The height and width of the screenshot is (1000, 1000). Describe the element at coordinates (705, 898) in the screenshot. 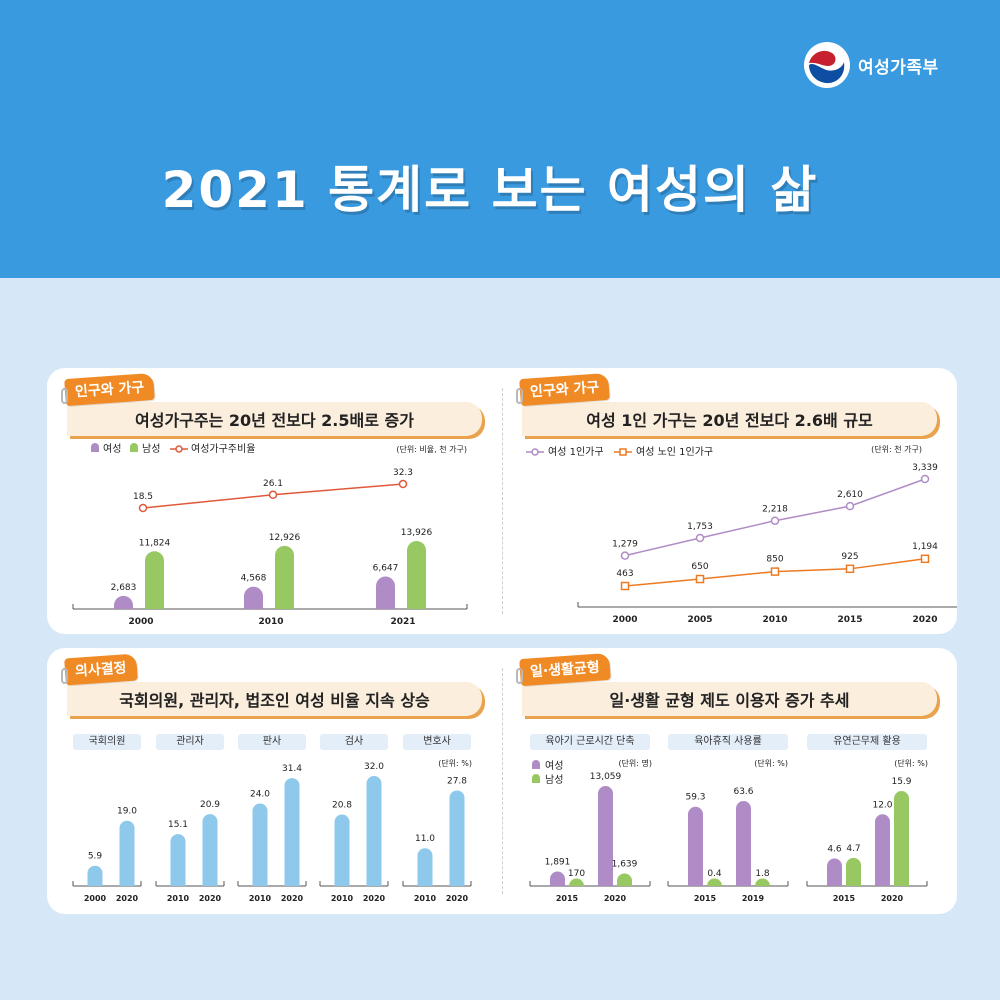

I see `x-tick-label: 2015` at that location.